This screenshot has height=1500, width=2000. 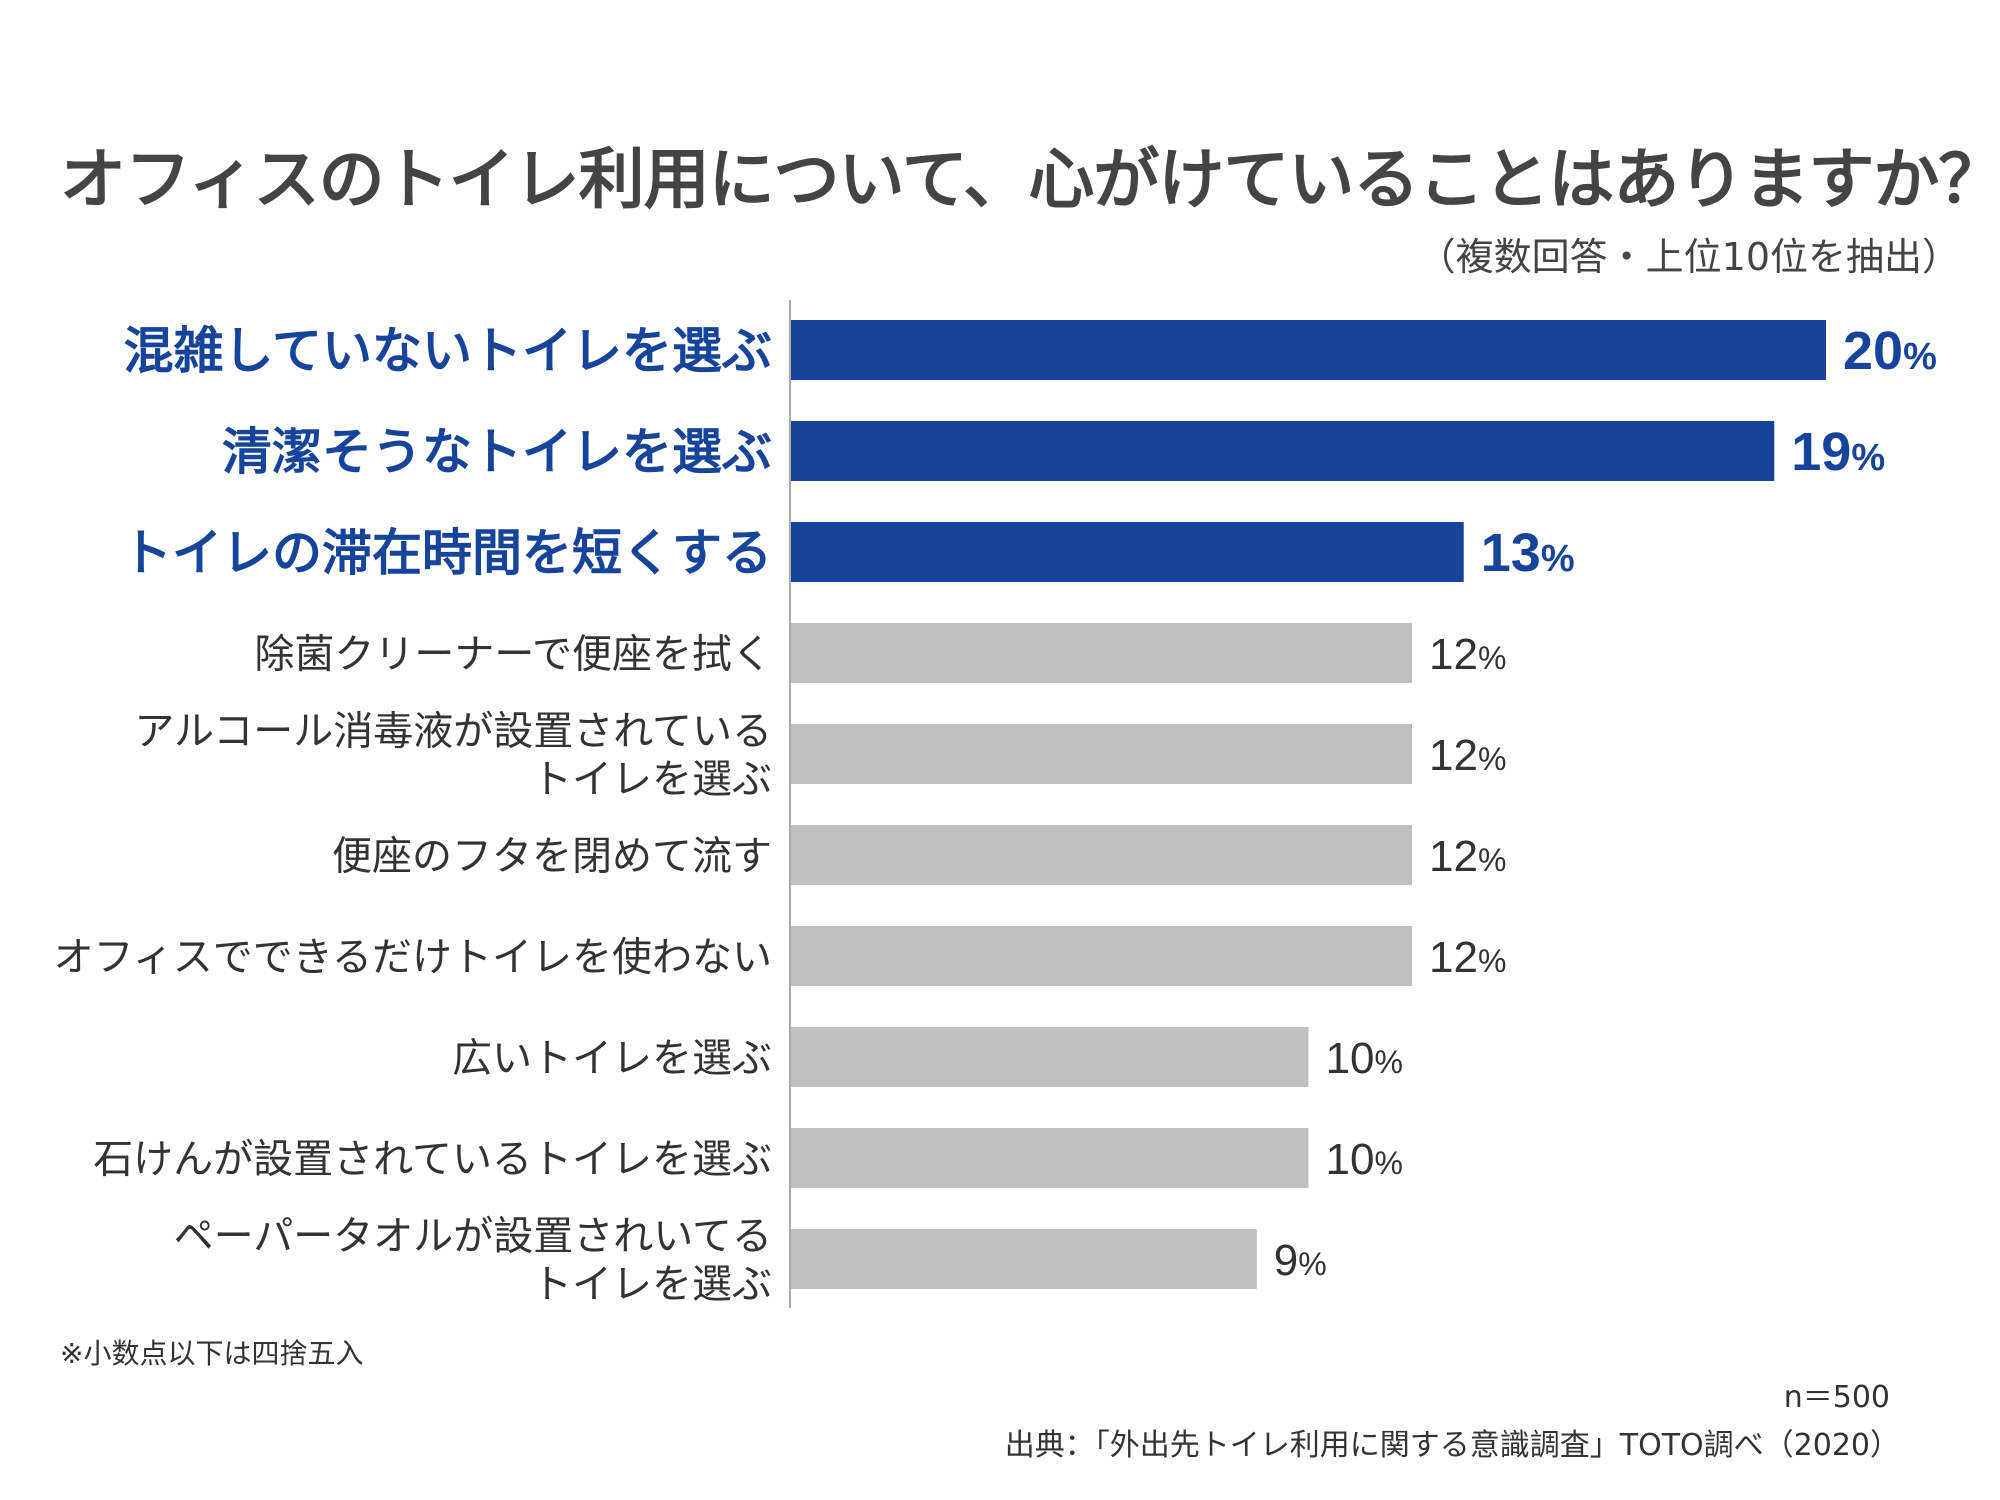 I want to click on category-label-8: 石けんが設置されているトイレを選ぶ, so click(x=432, y=1159).